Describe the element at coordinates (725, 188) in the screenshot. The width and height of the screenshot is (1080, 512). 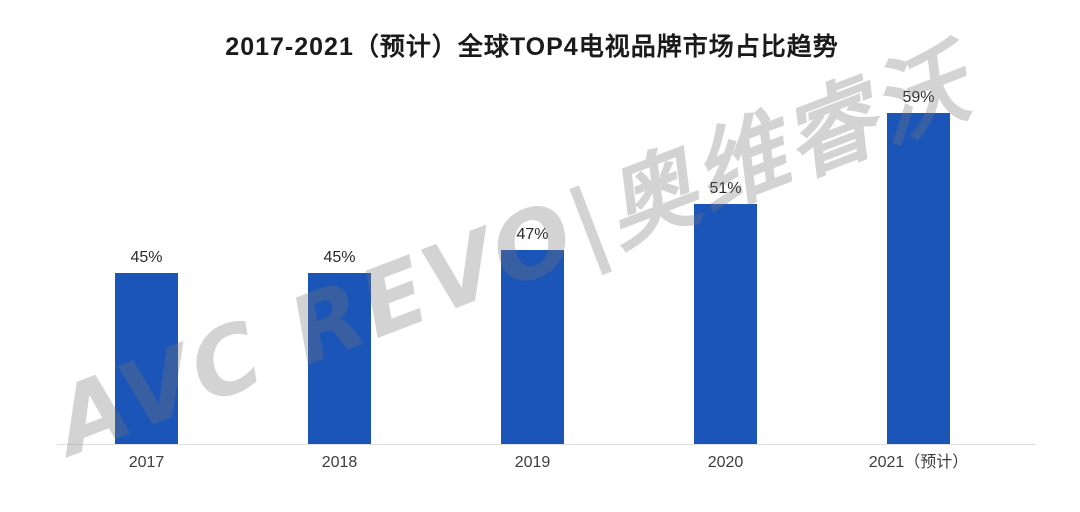
I see `bar-value-label: 51%` at that location.